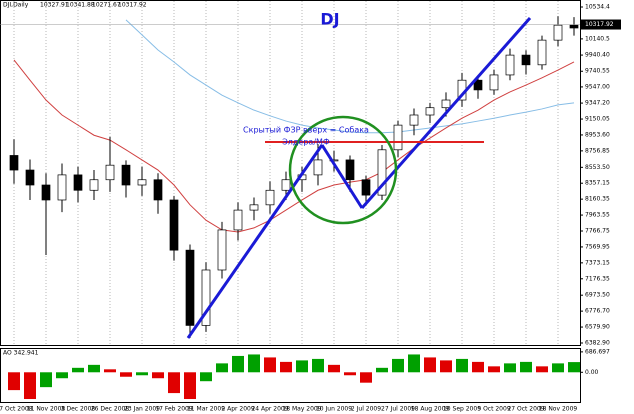 Image resolution: width=634 pixels, height=414 pixels. I want to click on x-tick-label: 18 May 2009, so click(301, 409).